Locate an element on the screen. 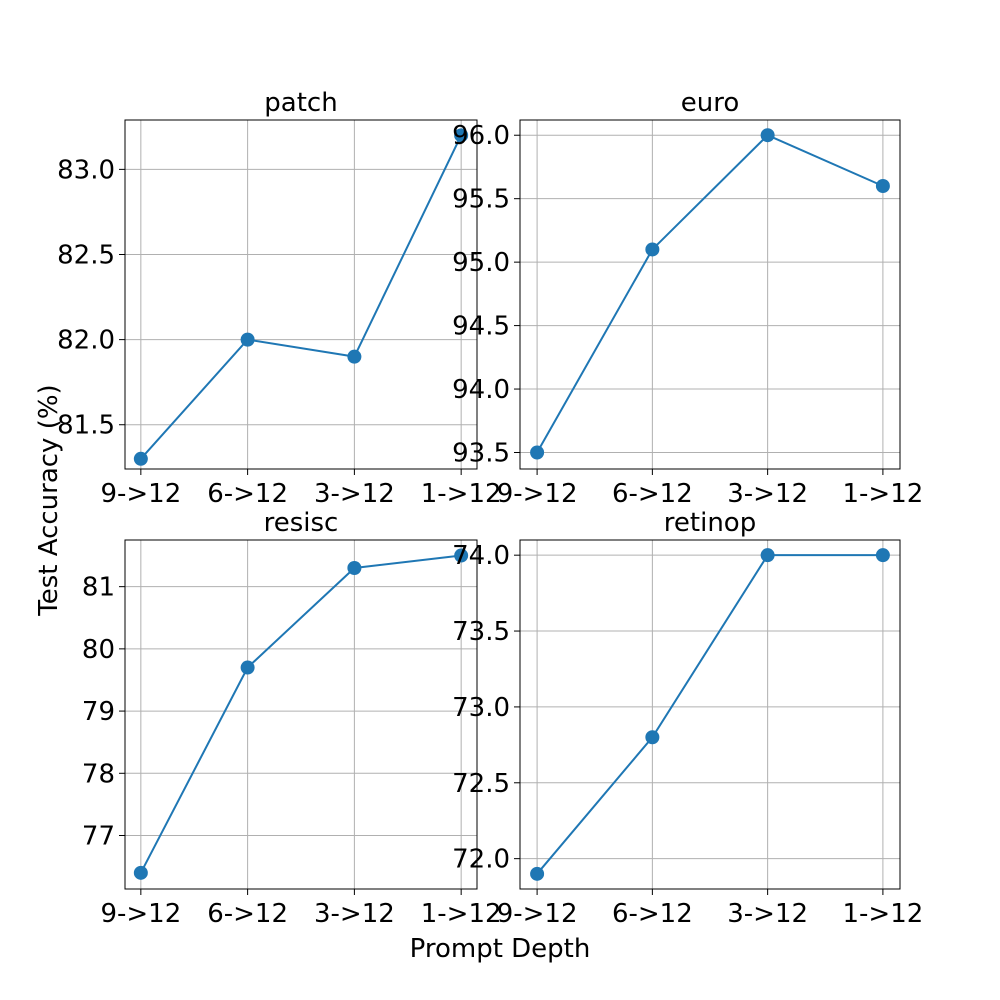 This screenshot has height=1000, width=1000. y-tick-label: 73.5 is located at coordinates (481, 632).